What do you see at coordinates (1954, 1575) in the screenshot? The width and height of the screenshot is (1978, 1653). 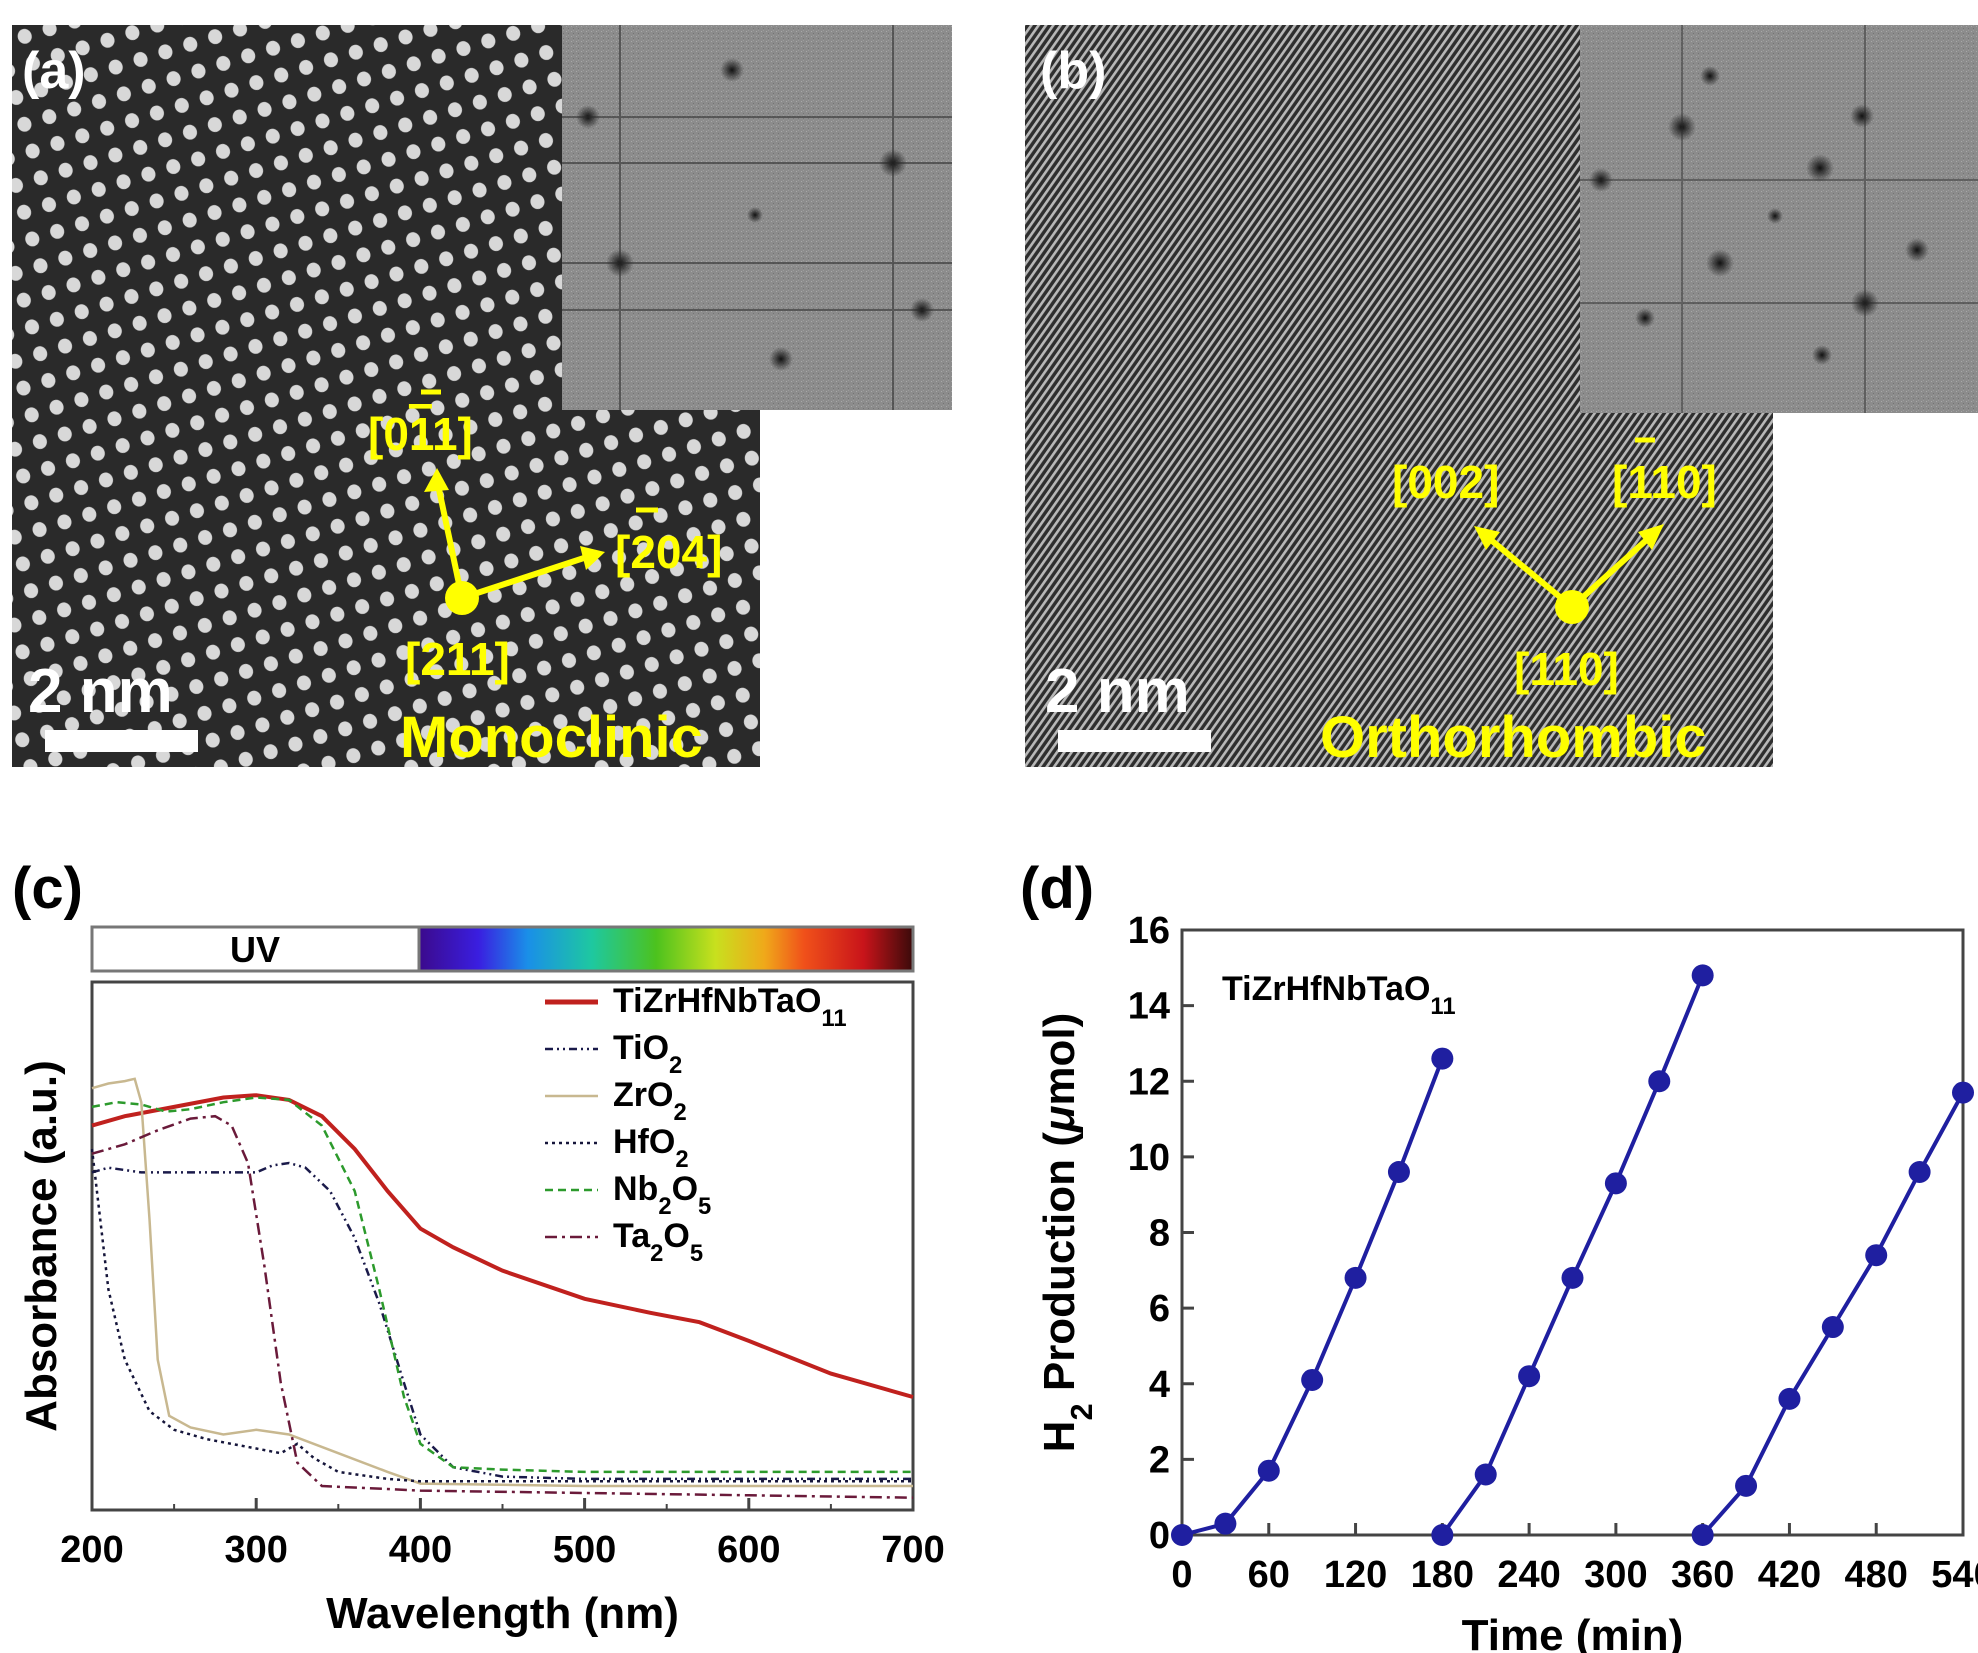 I see `x-tick-label: 540` at bounding box center [1954, 1575].